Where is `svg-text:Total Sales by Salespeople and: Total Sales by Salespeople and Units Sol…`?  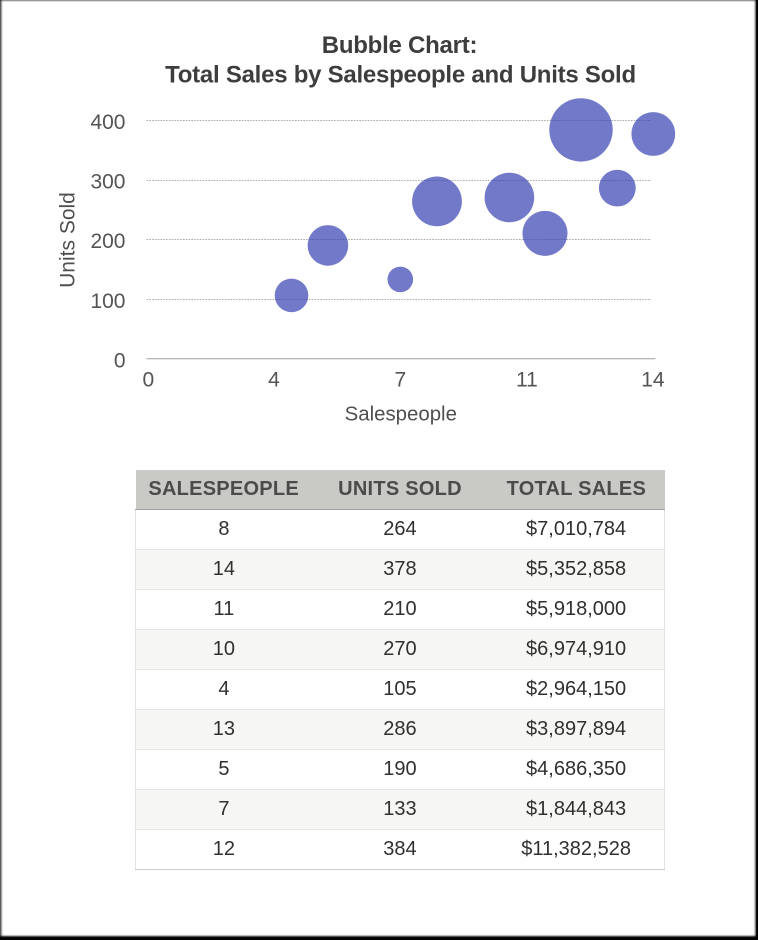
svg-text:Total Sales by Salespeople and: Total Sales by Salespeople and Units Sol… is located at coordinates (400, 74).